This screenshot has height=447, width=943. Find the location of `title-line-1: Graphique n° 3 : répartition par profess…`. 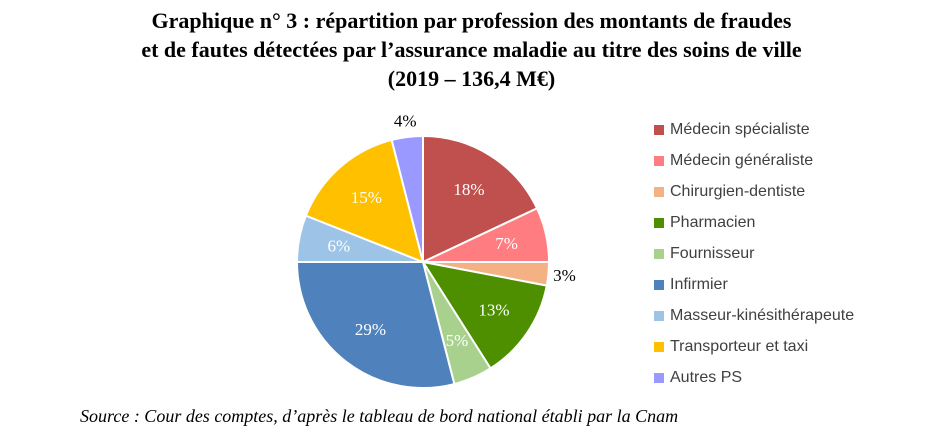

title-line-1: Graphique n° 3 : répartition par profess… is located at coordinates (471, 20).